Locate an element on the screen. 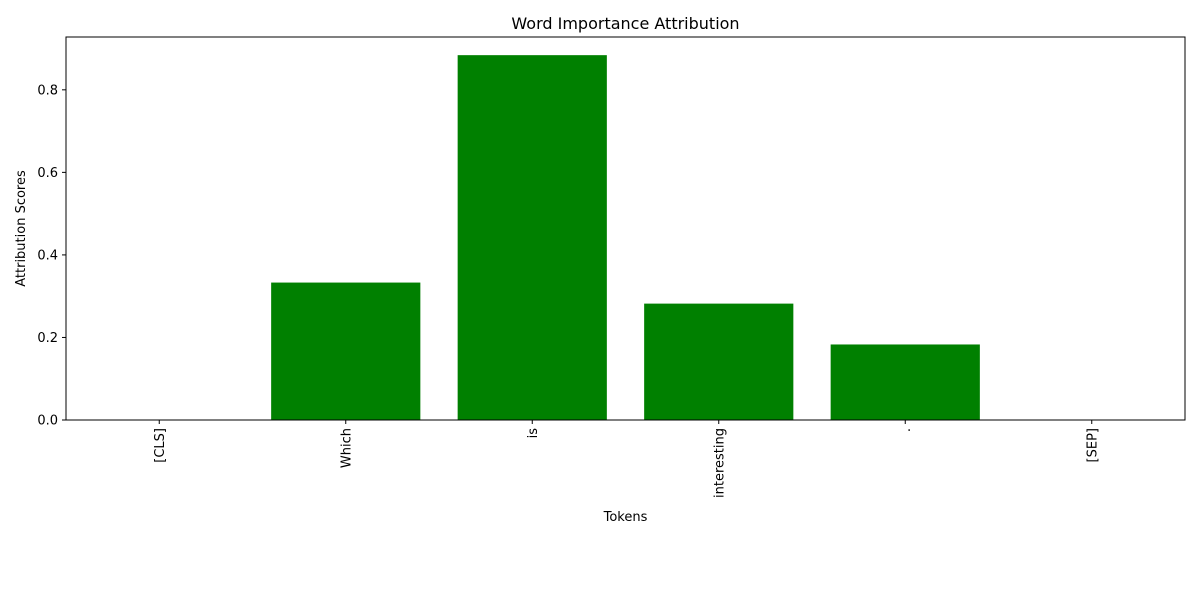 The height and width of the screenshot is (605, 1200). y-tick-label: 0.2 is located at coordinates (47, 338).